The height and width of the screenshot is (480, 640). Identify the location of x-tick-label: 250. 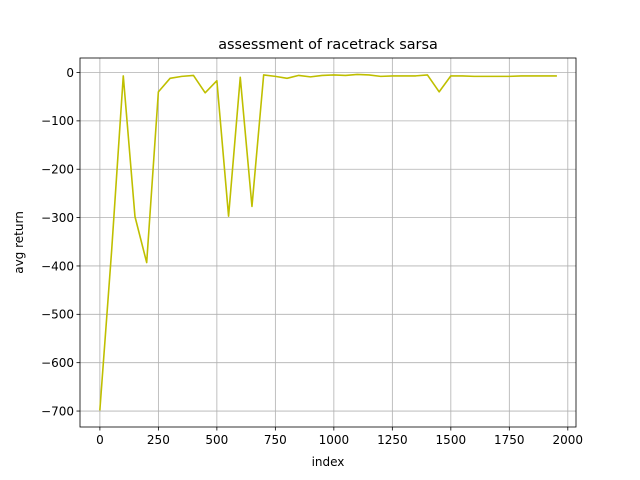
(158, 440).